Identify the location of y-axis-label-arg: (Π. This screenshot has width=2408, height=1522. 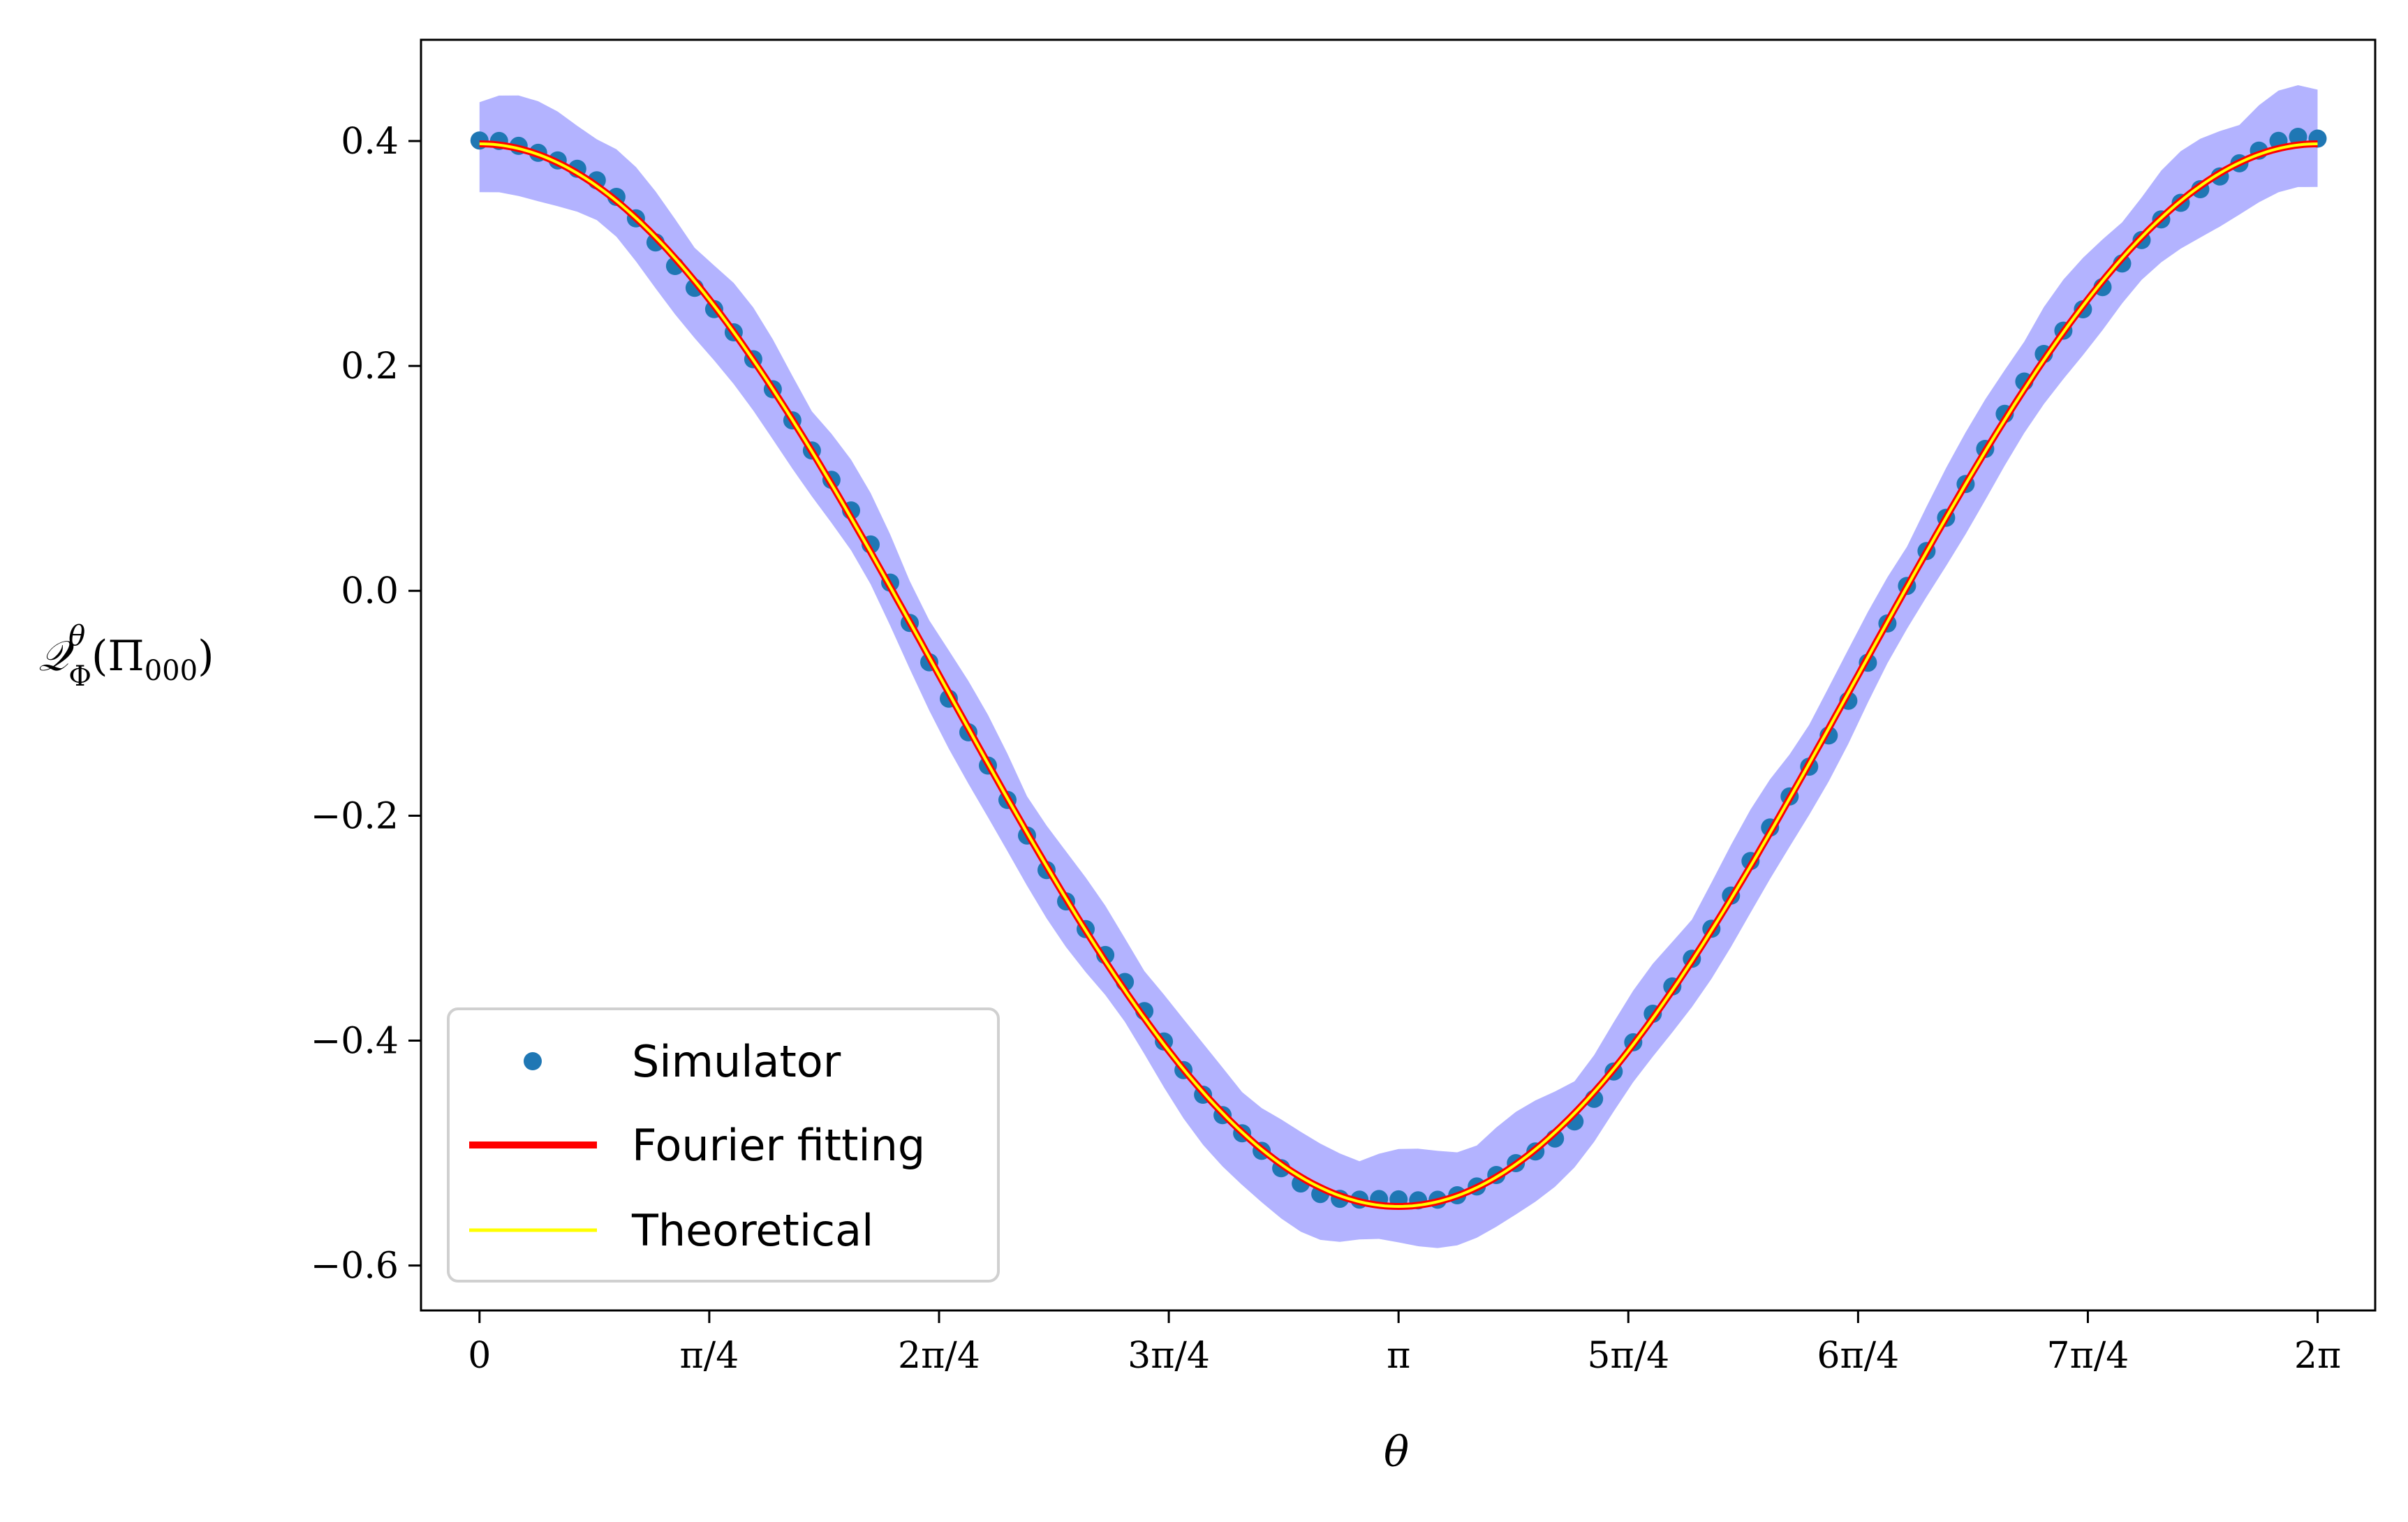
(118, 656).